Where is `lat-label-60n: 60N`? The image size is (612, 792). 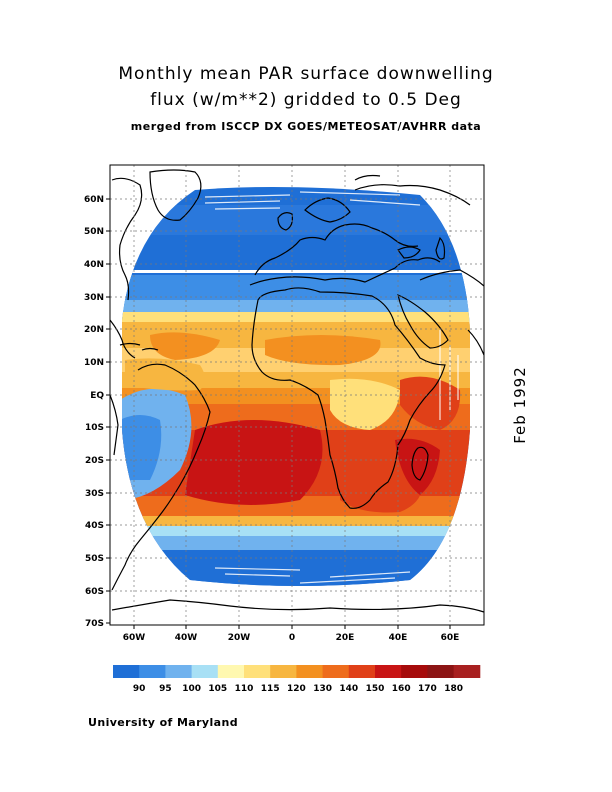 lat-label-60n: 60N is located at coordinates (94, 200).